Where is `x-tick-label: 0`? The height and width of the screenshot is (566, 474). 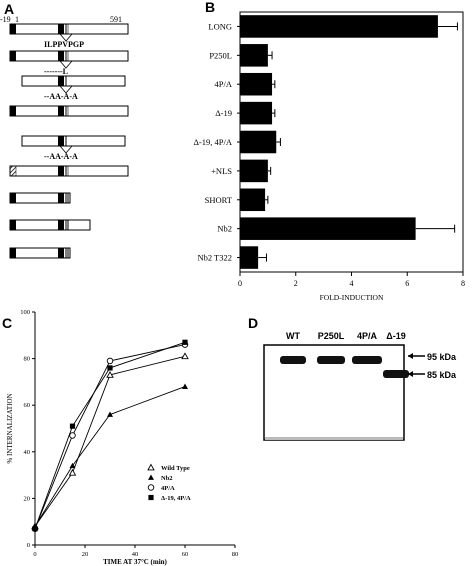 x-tick-label: 0 is located at coordinates (240, 283).